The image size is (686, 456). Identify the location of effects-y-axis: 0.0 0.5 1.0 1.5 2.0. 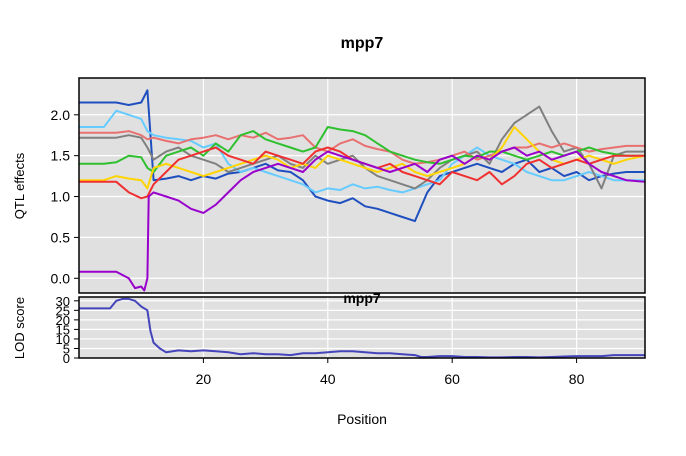
(65, 196).